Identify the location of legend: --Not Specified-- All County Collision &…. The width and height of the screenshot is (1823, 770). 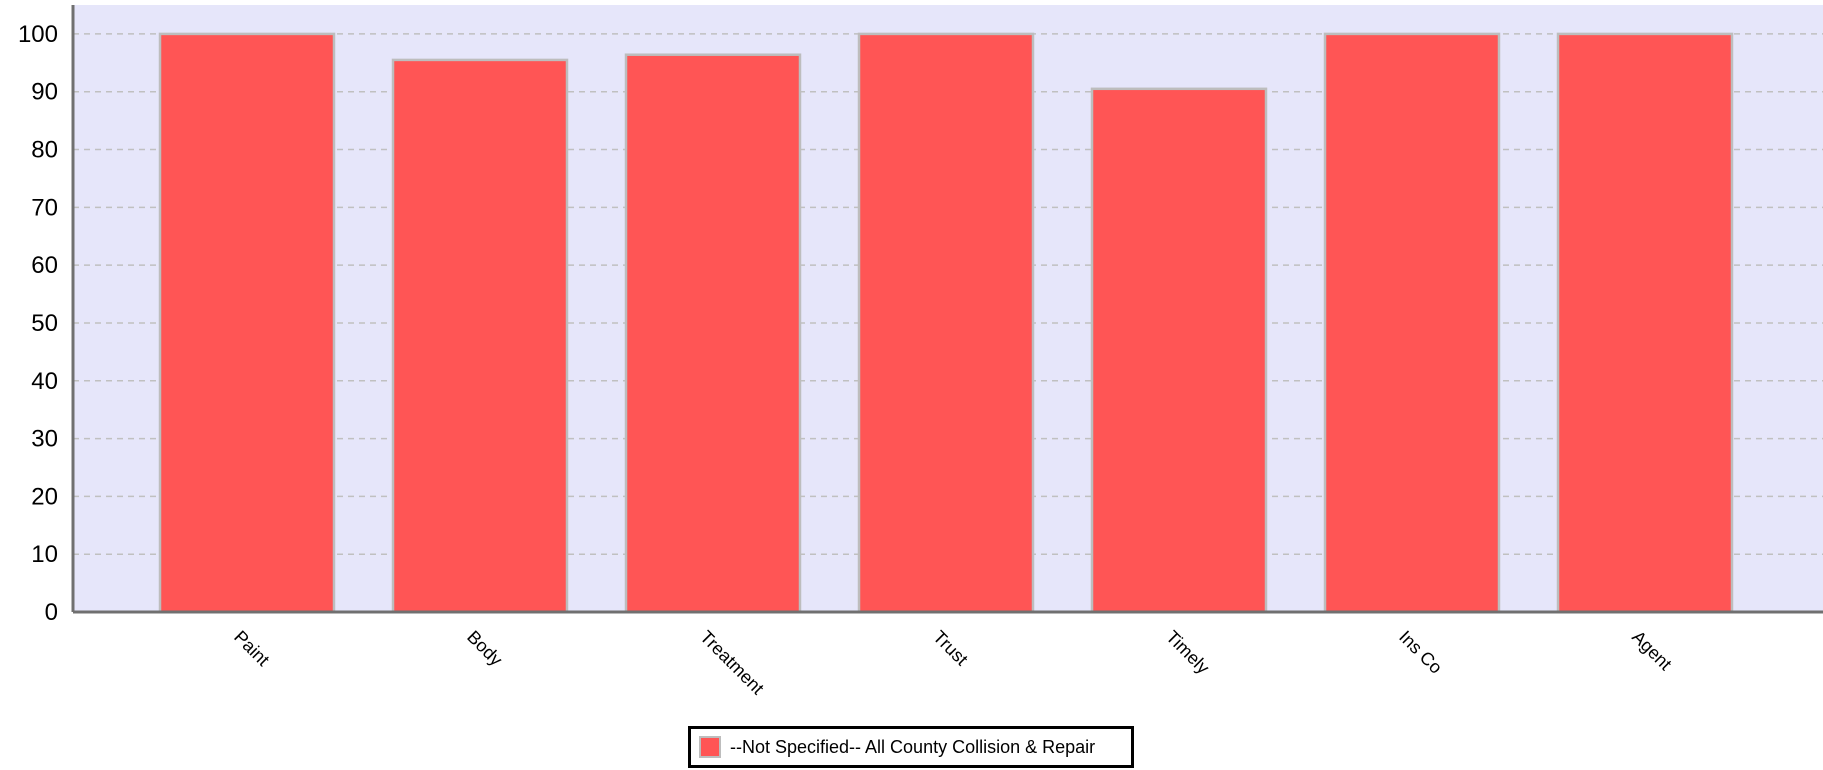
(911, 747).